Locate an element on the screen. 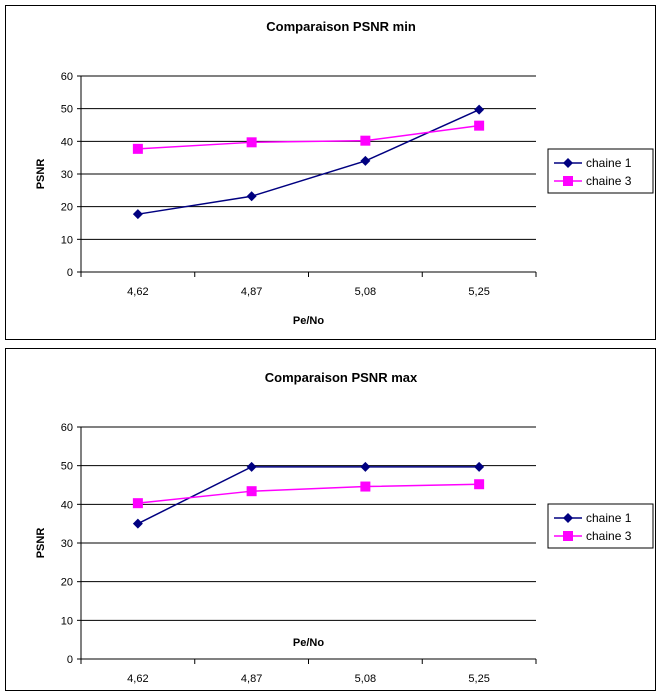 The width and height of the screenshot is (661, 695). chart-title: Comparaison PSNR min is located at coordinates (341, 26).